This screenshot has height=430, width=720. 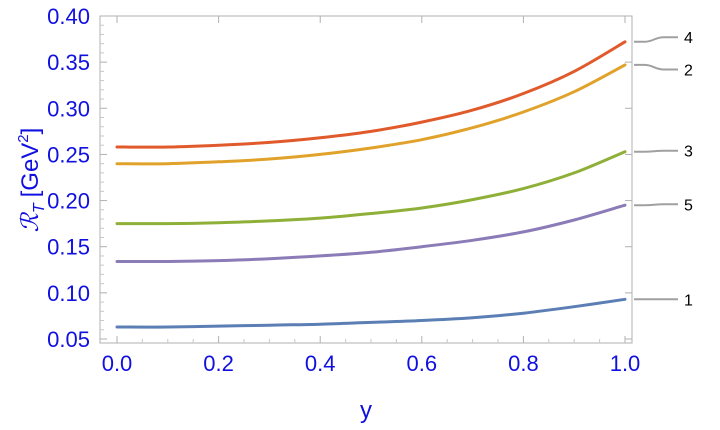 What do you see at coordinates (68, 154) in the screenshot?
I see `y-tick-label: 0.25` at bounding box center [68, 154].